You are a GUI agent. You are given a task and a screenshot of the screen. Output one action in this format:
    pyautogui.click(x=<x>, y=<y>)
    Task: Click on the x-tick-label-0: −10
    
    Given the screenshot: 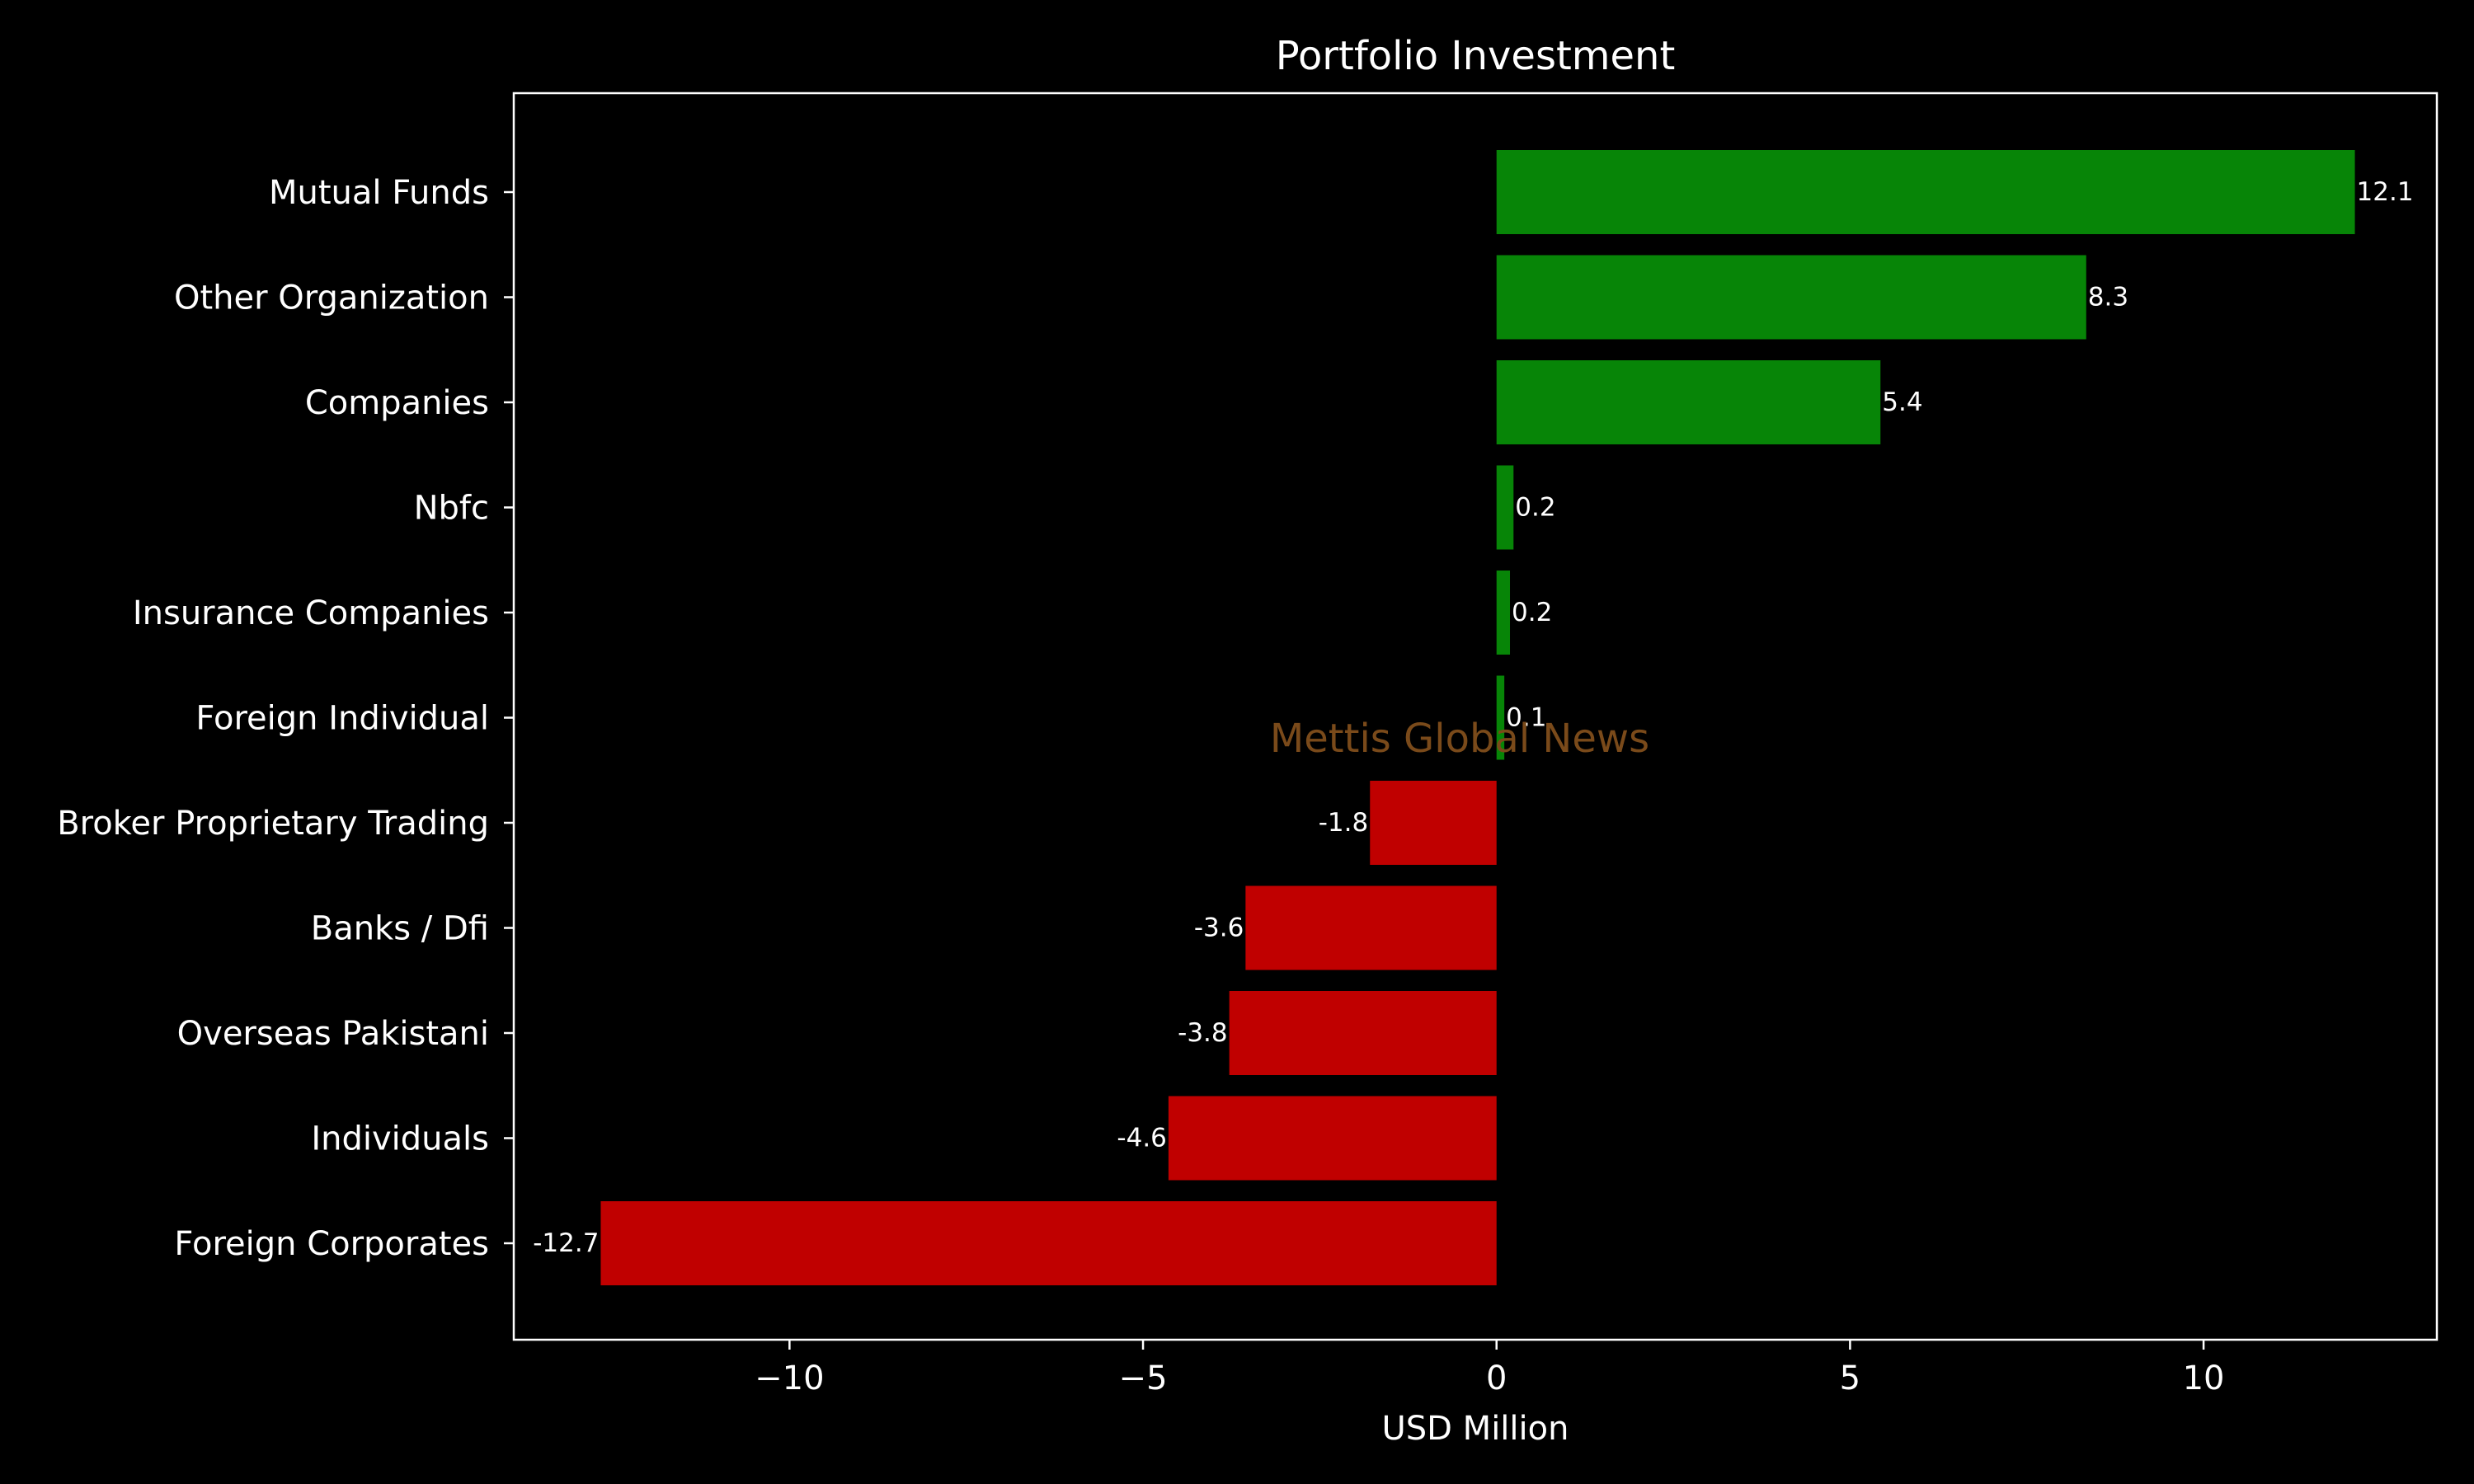 What is the action you would take?
    pyautogui.click(x=789, y=1378)
    